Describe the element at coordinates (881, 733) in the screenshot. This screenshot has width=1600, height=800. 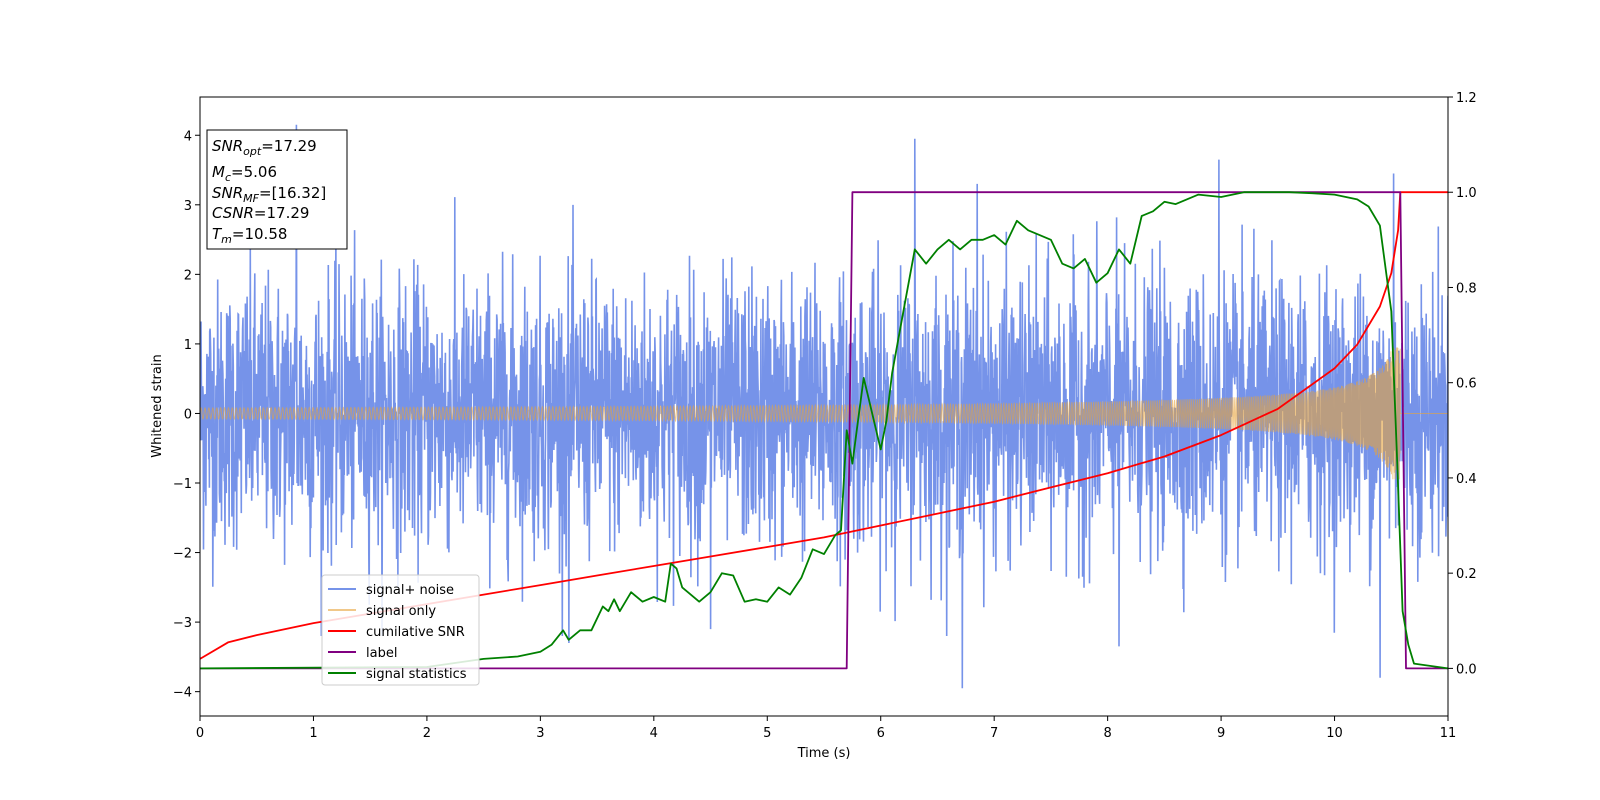
I see `x-tick-label: 6` at that location.